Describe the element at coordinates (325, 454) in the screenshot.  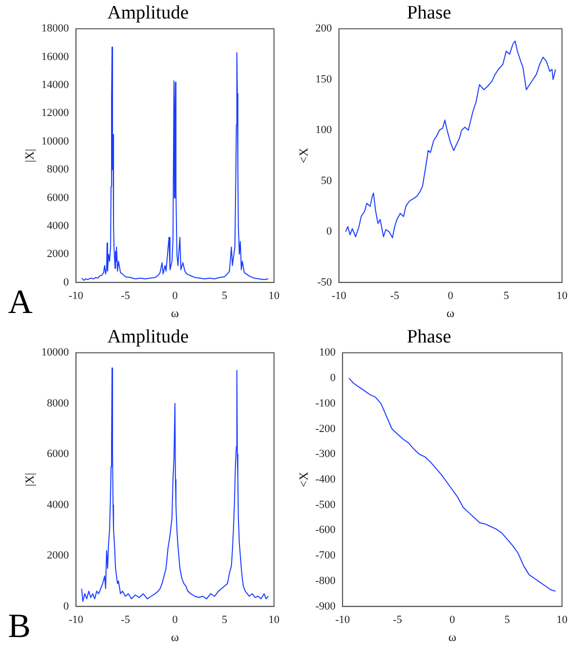
I see `y-tick-label: -300` at that location.